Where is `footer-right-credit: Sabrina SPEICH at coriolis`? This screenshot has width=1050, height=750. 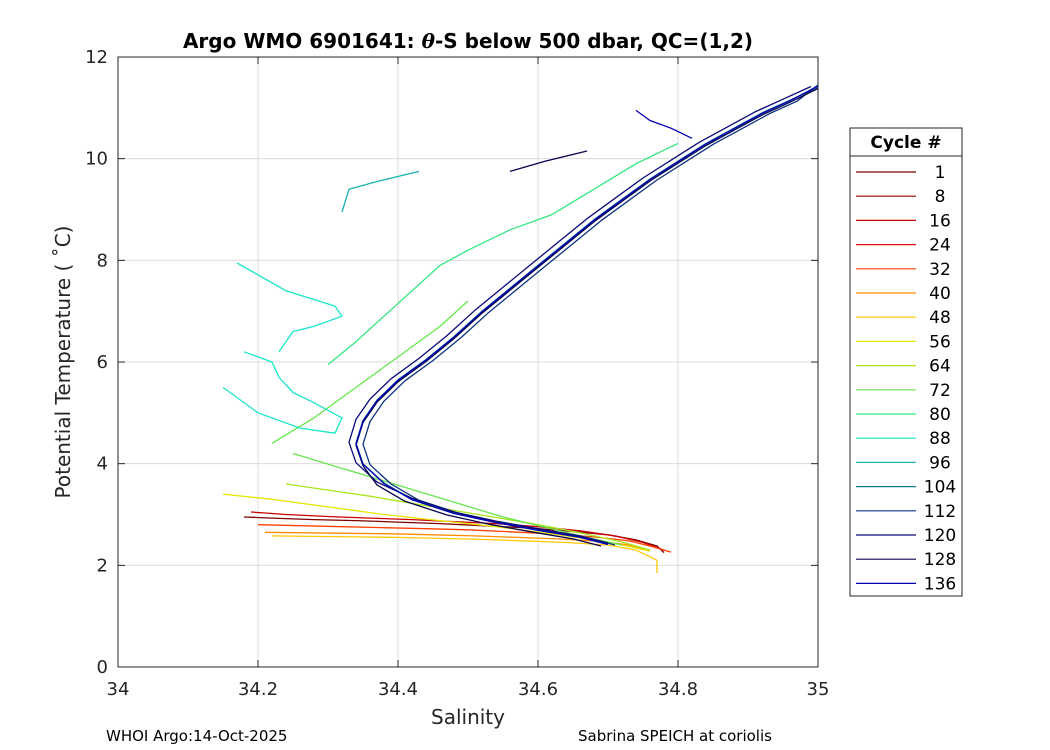
footer-right-credit: Sabrina SPEICH at coriolis is located at coordinates (675, 736).